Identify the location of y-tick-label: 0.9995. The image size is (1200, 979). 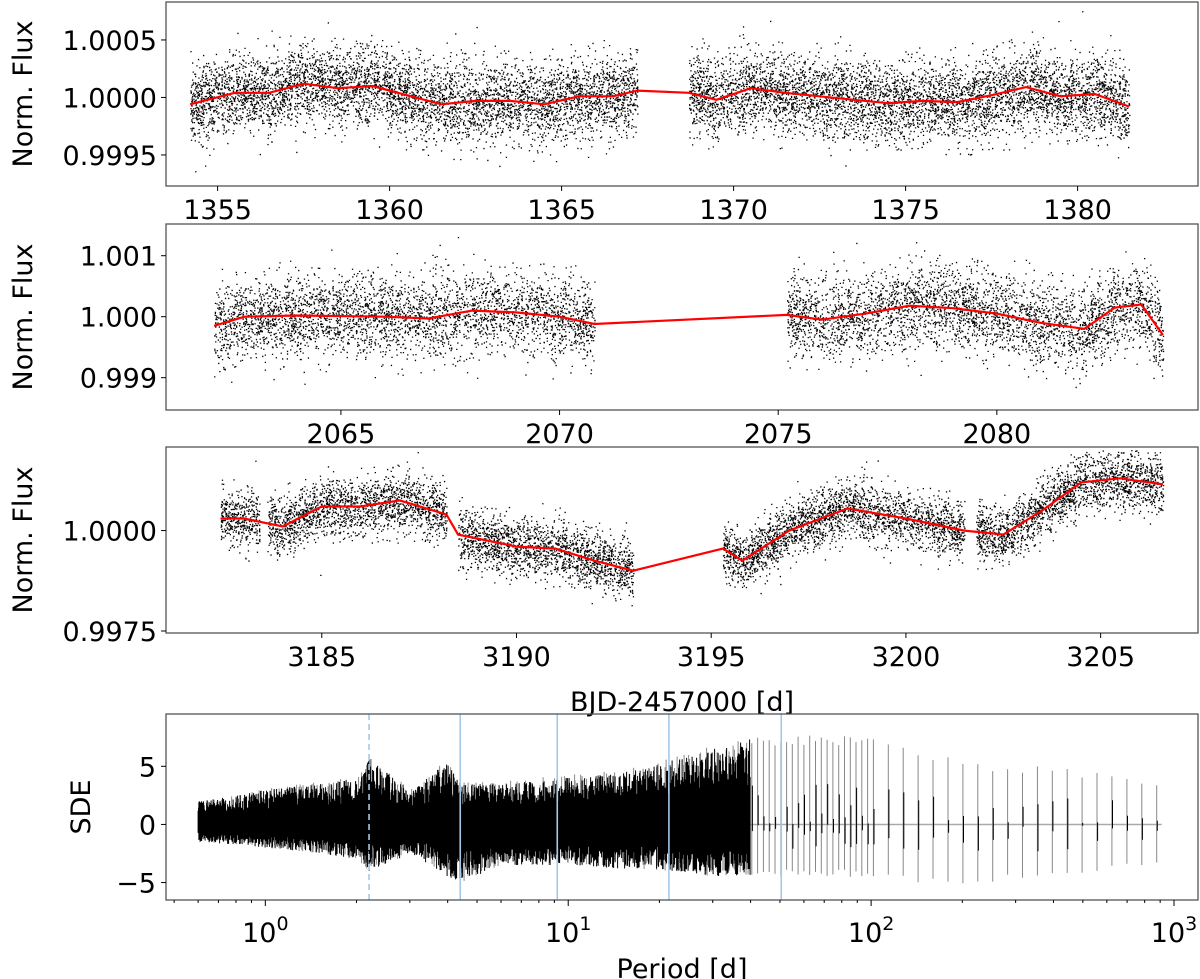
(110, 156).